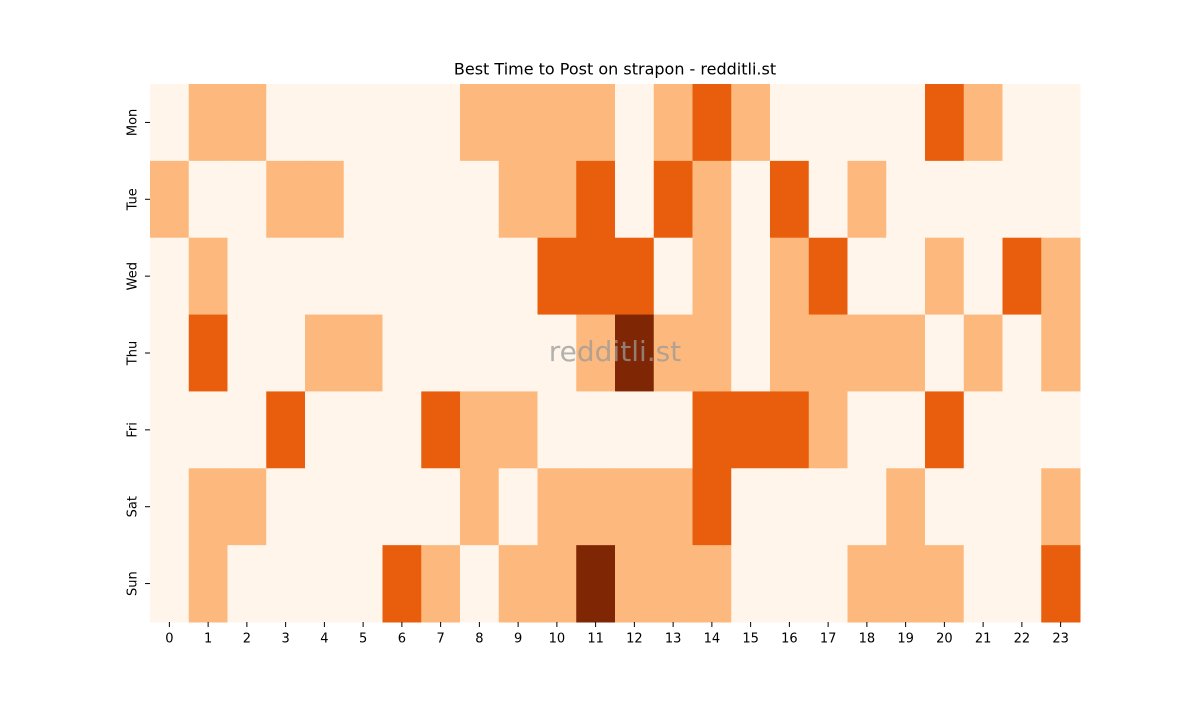 The height and width of the screenshot is (704, 1200). What do you see at coordinates (133, 583) in the screenshot?
I see `y-tick-label: Sun` at bounding box center [133, 583].